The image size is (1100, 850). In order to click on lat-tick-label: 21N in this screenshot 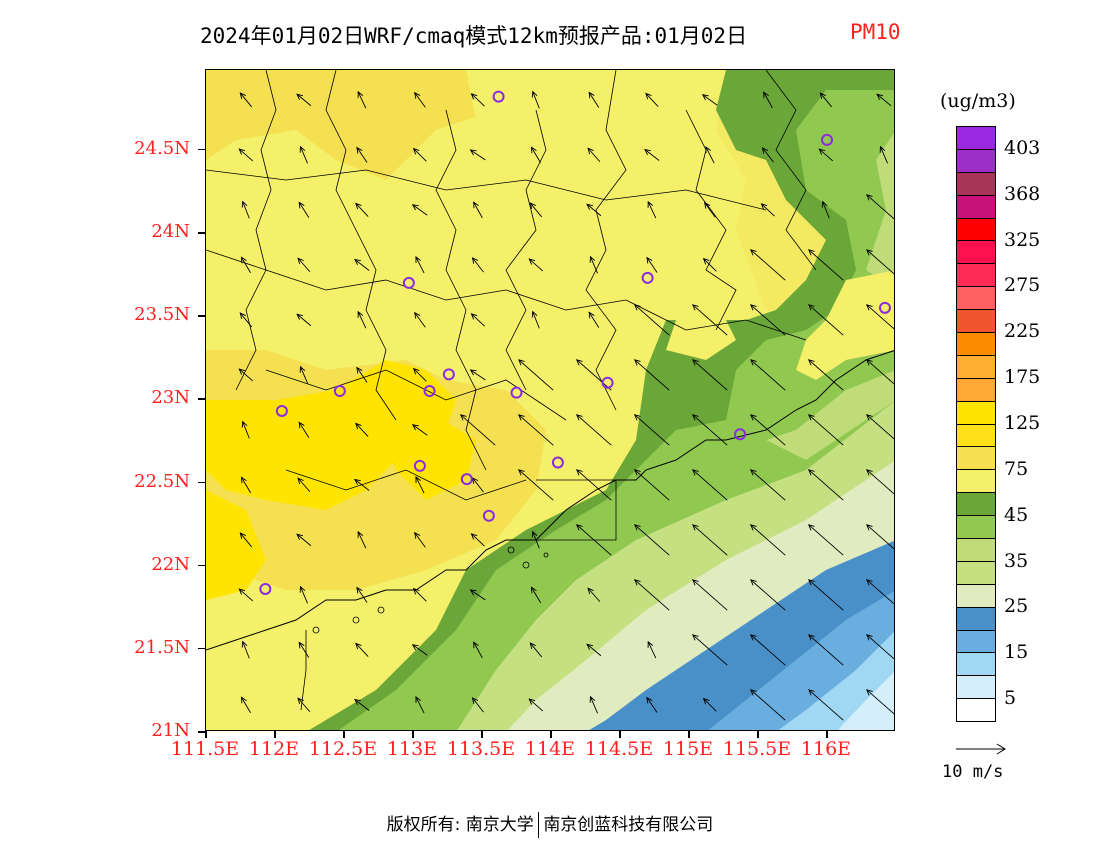, I will do `click(170, 730)`.